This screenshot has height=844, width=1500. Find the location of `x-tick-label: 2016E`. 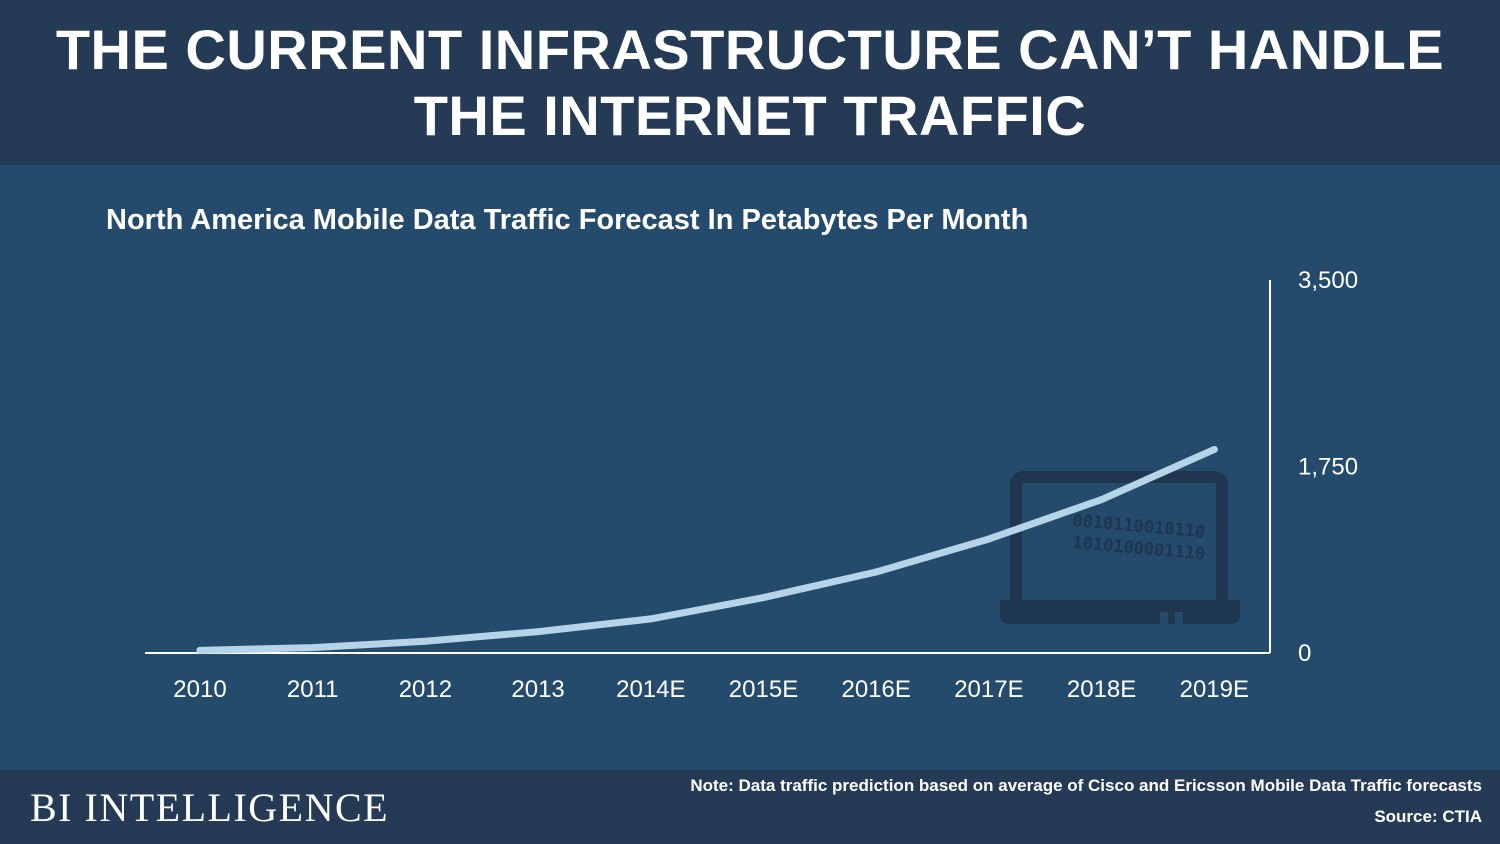

x-tick-label: 2016E is located at coordinates (875, 689).